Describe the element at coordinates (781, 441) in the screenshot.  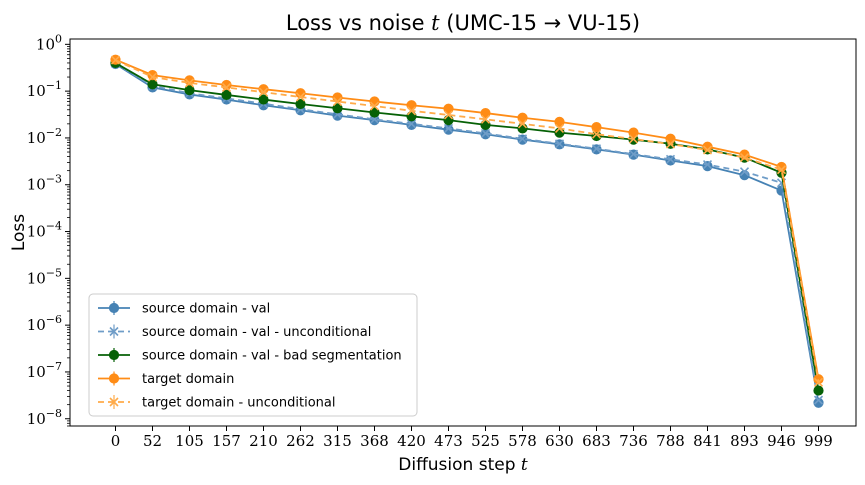
I see `x-tick-label: 946` at that location.